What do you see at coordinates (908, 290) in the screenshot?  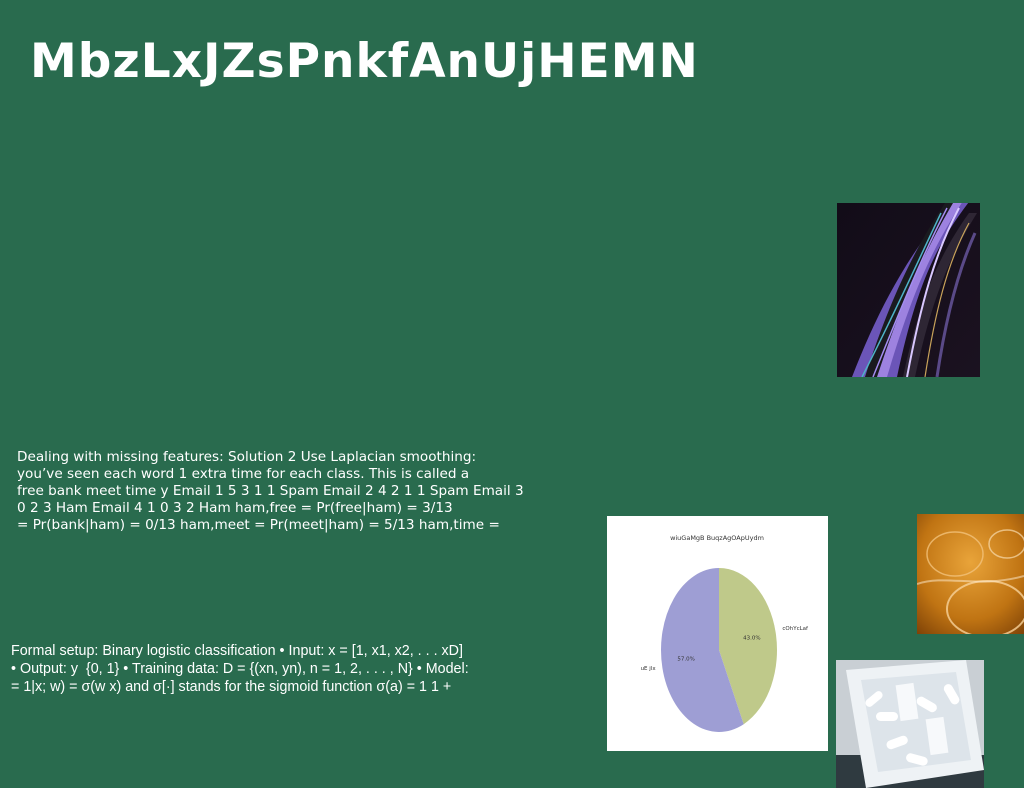 I see `abstract-swirl-image` at bounding box center [908, 290].